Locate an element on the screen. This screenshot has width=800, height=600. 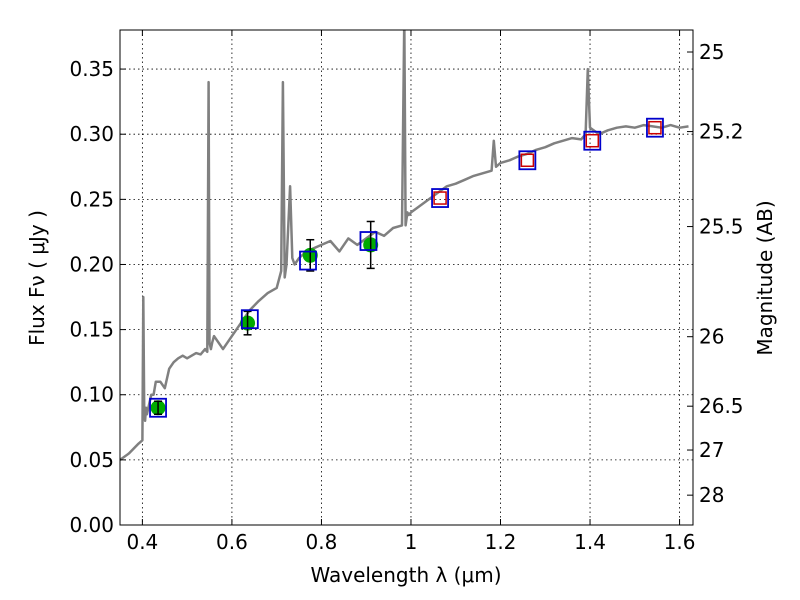
x-tick-label: 0.8 is located at coordinates (322, 542).